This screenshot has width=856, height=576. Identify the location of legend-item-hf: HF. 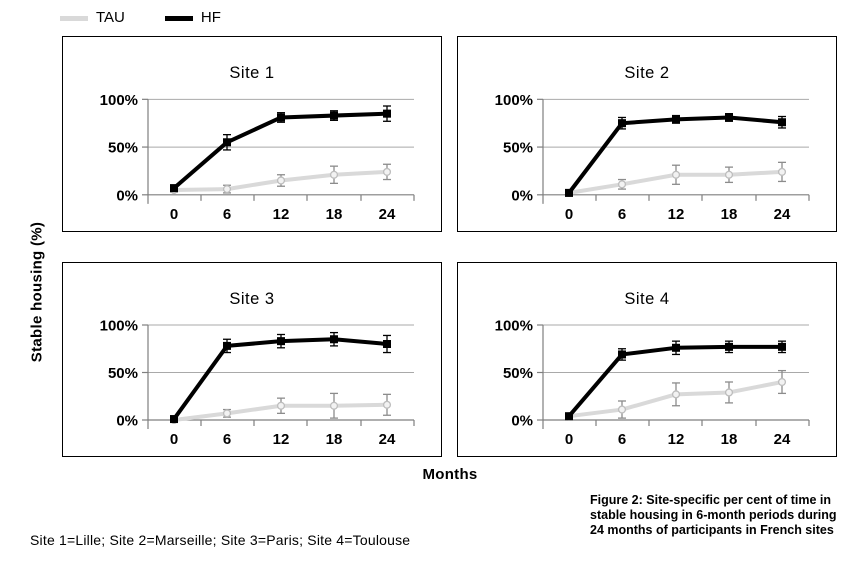
(192, 18).